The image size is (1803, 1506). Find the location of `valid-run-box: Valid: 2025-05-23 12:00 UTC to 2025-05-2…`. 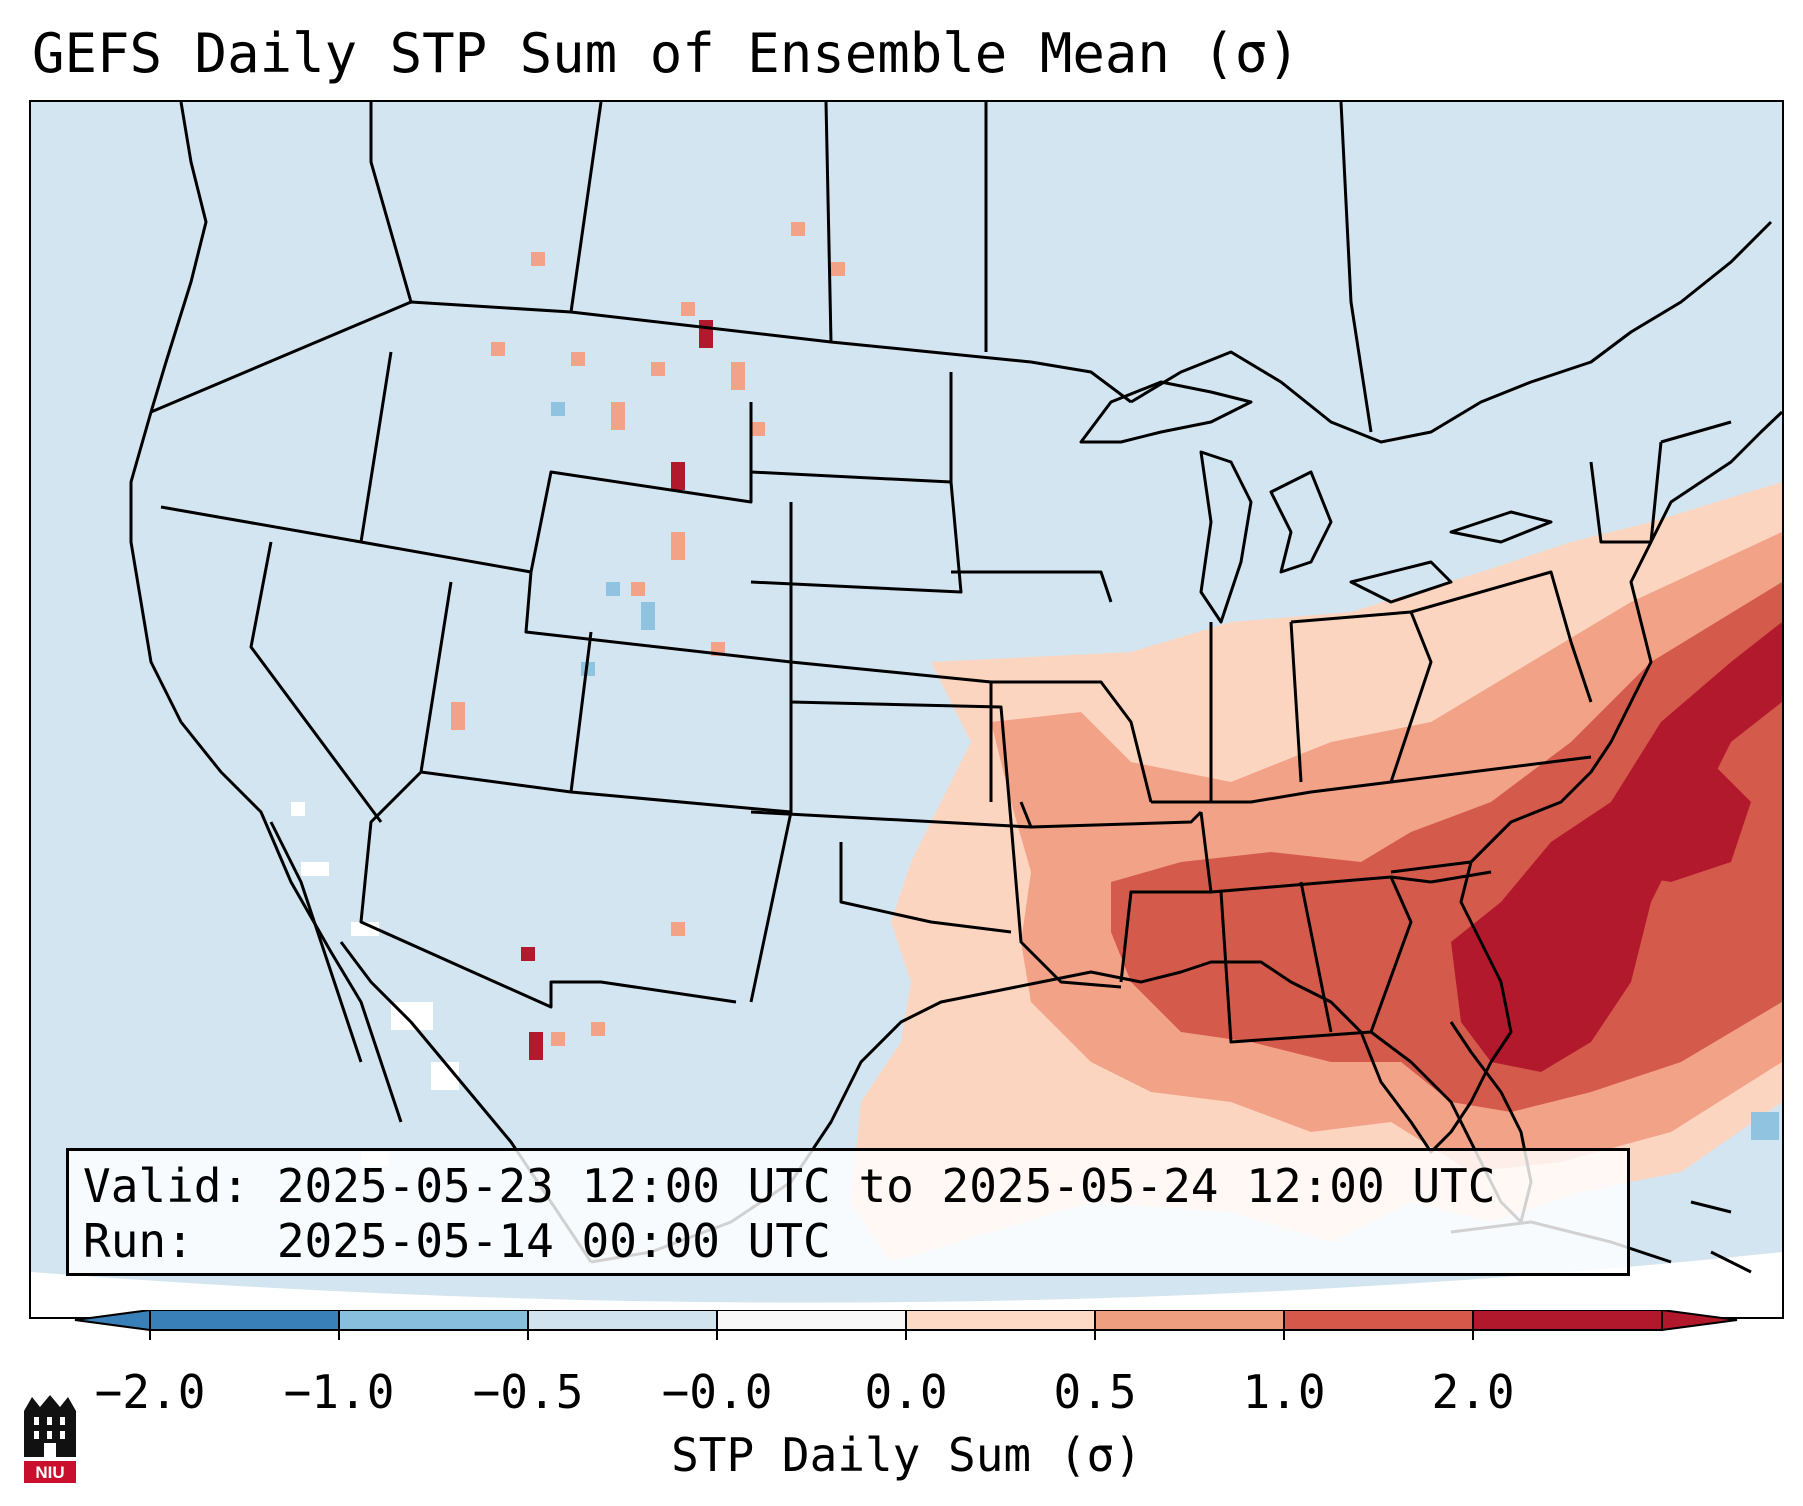

valid-run-box: Valid: 2025-05-23 12:00 UTC to 2025-05-2… is located at coordinates (848, 1212).